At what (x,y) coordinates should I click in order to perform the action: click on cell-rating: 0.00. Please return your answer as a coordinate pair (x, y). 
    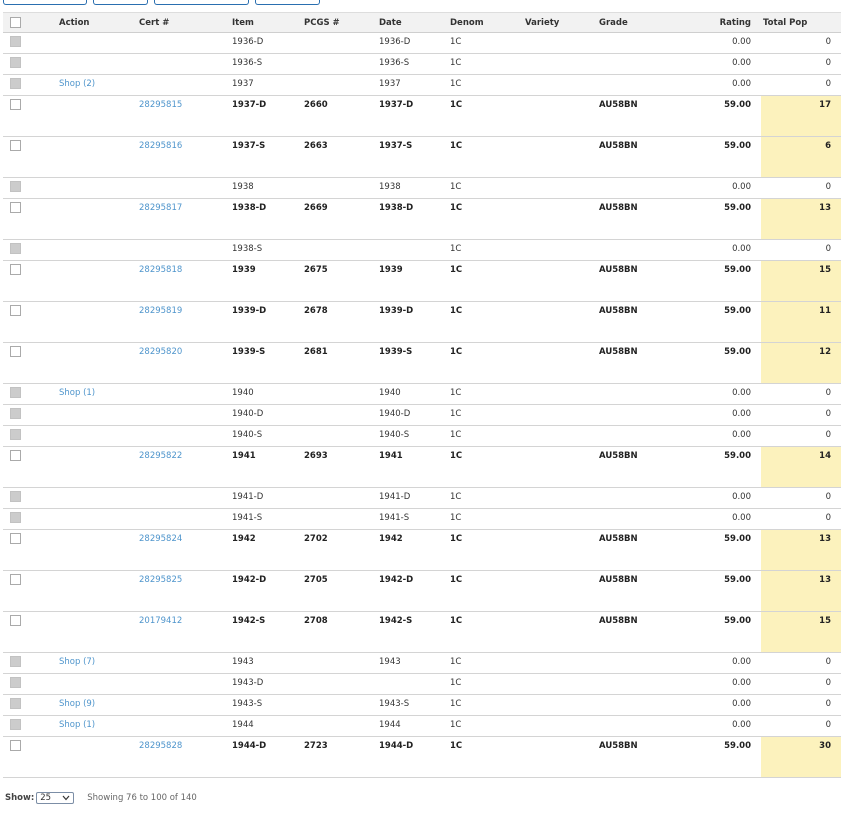
    Looking at the image, I should click on (715, 663).